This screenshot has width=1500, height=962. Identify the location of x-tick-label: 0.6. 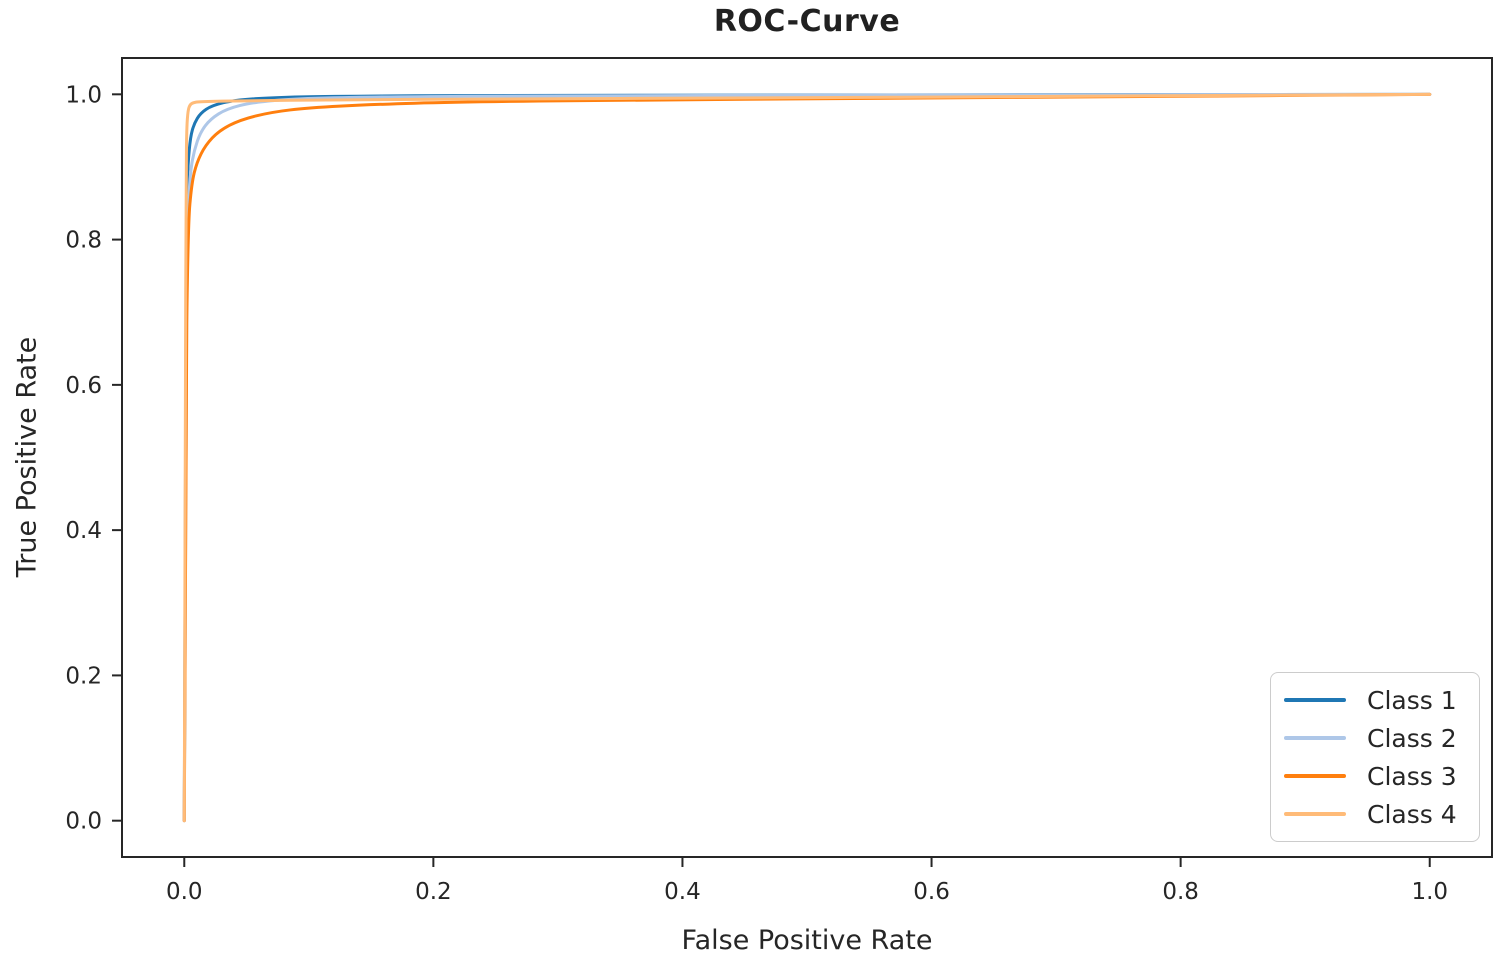
(931, 892).